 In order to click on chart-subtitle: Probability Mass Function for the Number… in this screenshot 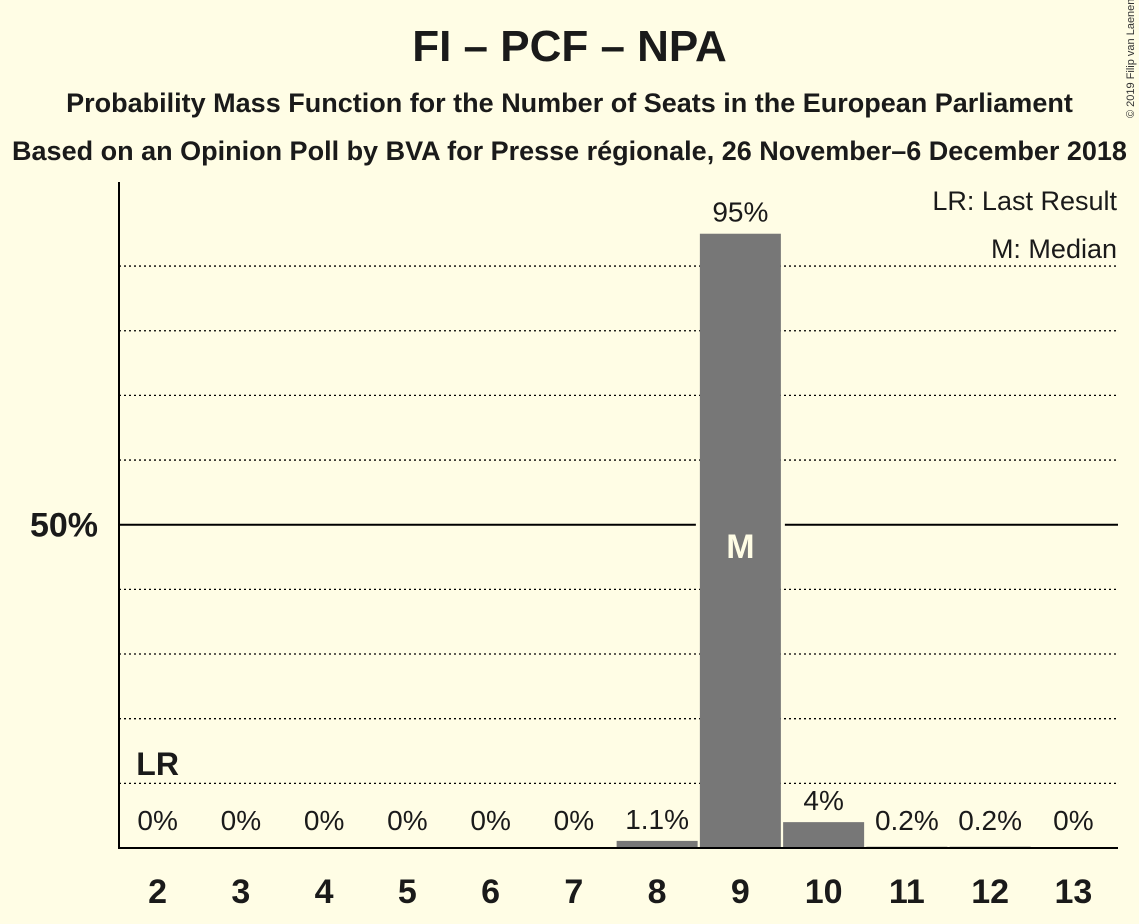, I will do `click(569, 103)`.